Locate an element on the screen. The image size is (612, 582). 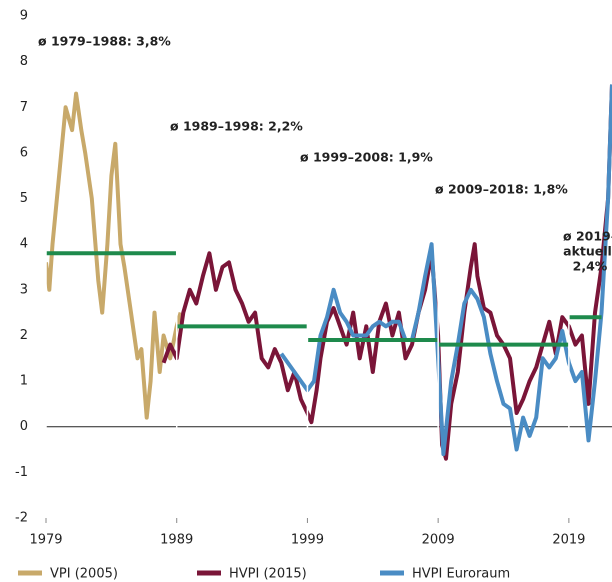
x-tick-label: 2009 is located at coordinates (438, 540).